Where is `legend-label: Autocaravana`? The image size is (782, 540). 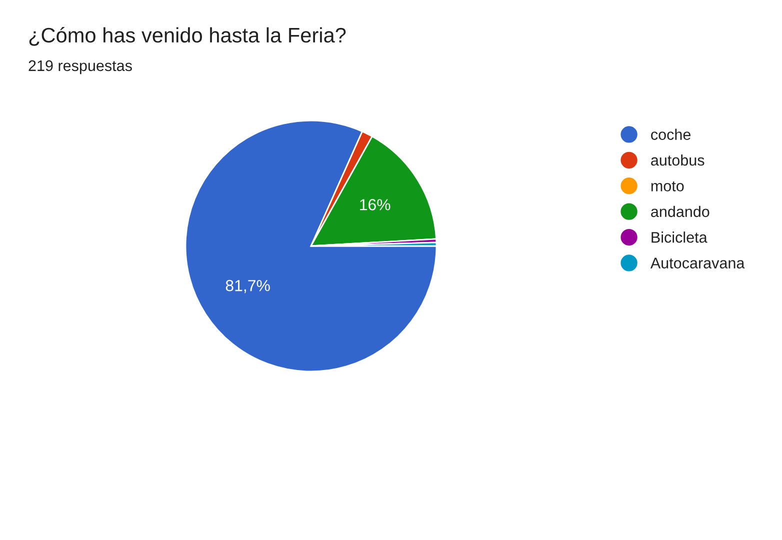 legend-label: Autocaravana is located at coordinates (697, 263).